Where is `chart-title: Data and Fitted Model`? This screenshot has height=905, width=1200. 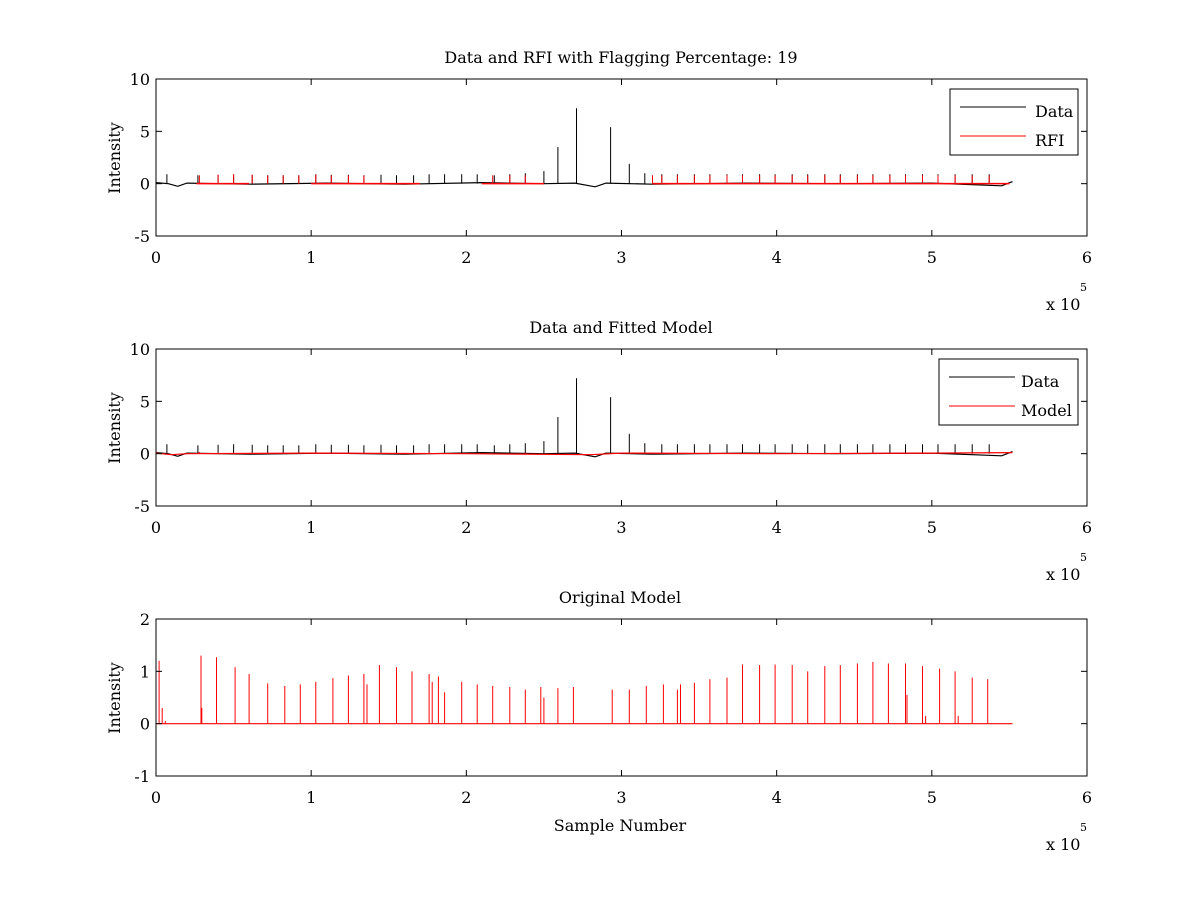 chart-title: Data and Fitted Model is located at coordinates (620, 327).